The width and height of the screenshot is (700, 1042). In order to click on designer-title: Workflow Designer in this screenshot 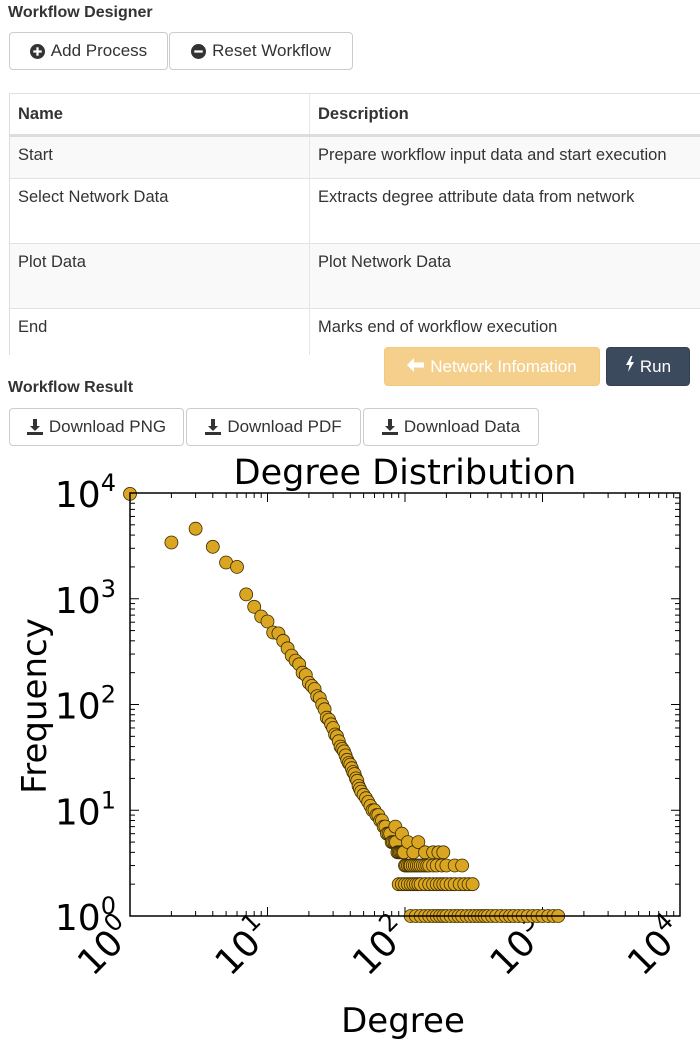, I will do `click(80, 12)`.